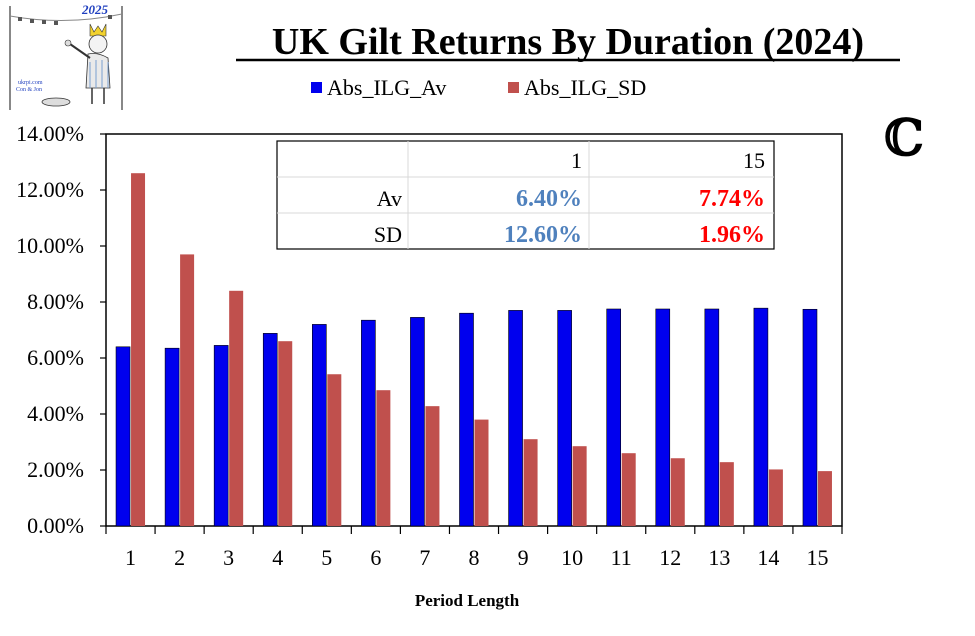 This screenshot has width=975, height=636. Describe the element at coordinates (95, 9) in the screenshot. I see `logo-year: 2025` at that location.